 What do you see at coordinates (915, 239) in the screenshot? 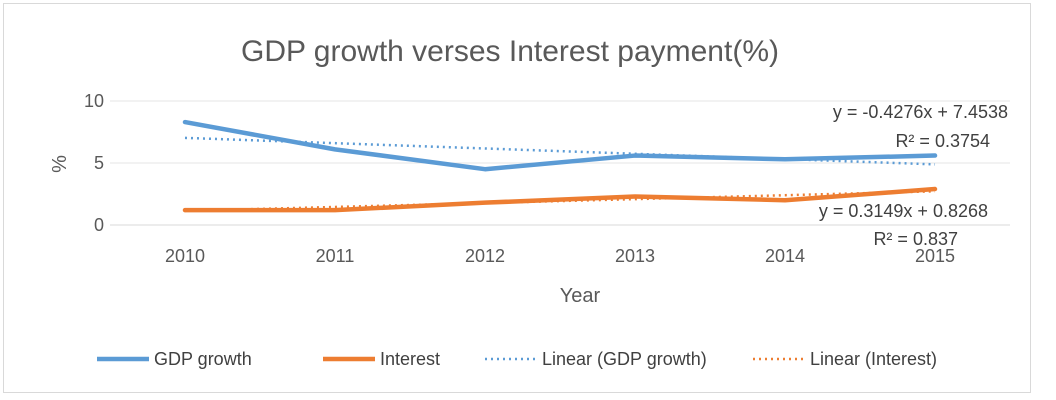
I see `trendline-r-squared: R² = 0.837` at bounding box center [915, 239].